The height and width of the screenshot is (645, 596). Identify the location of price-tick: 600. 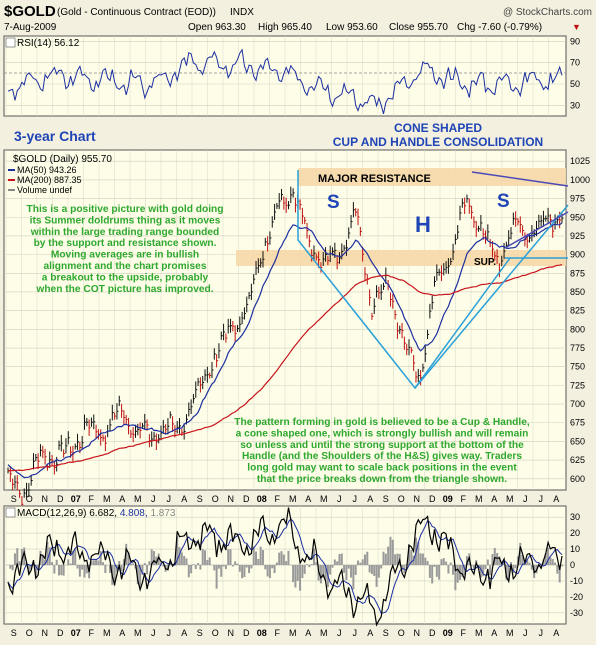
(577, 479).